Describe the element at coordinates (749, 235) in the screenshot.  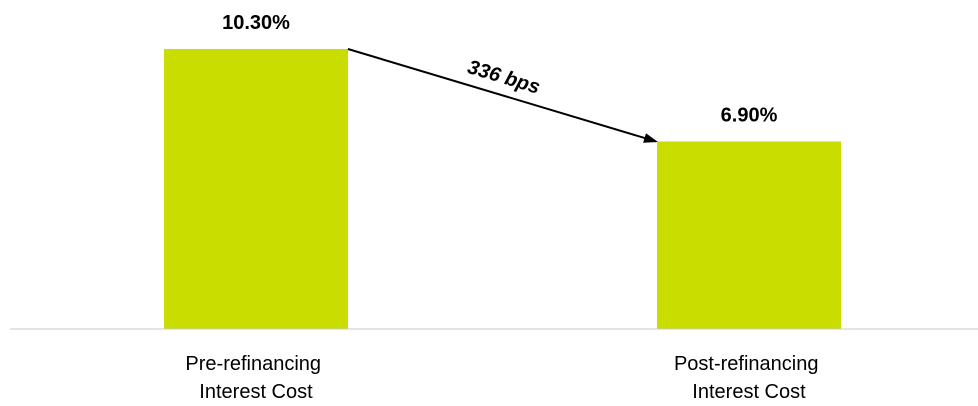
I see `bar-post-refinancing` at that location.